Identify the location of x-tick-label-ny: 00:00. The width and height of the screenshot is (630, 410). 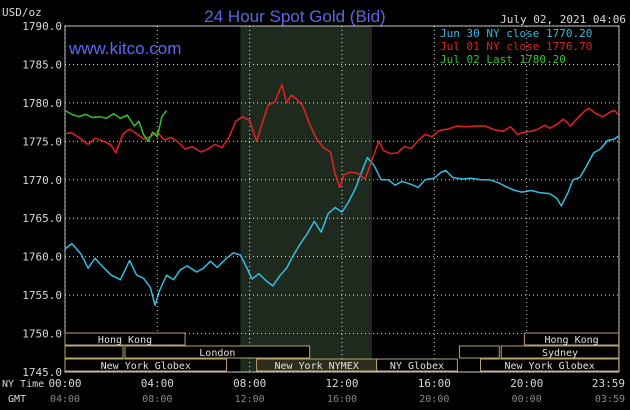
(64, 383).